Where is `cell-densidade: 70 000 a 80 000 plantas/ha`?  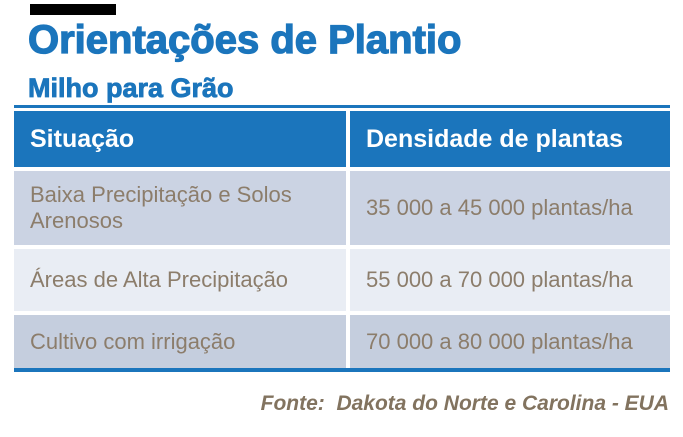 cell-densidade: 70 000 a 80 000 plantas/ha is located at coordinates (510, 341).